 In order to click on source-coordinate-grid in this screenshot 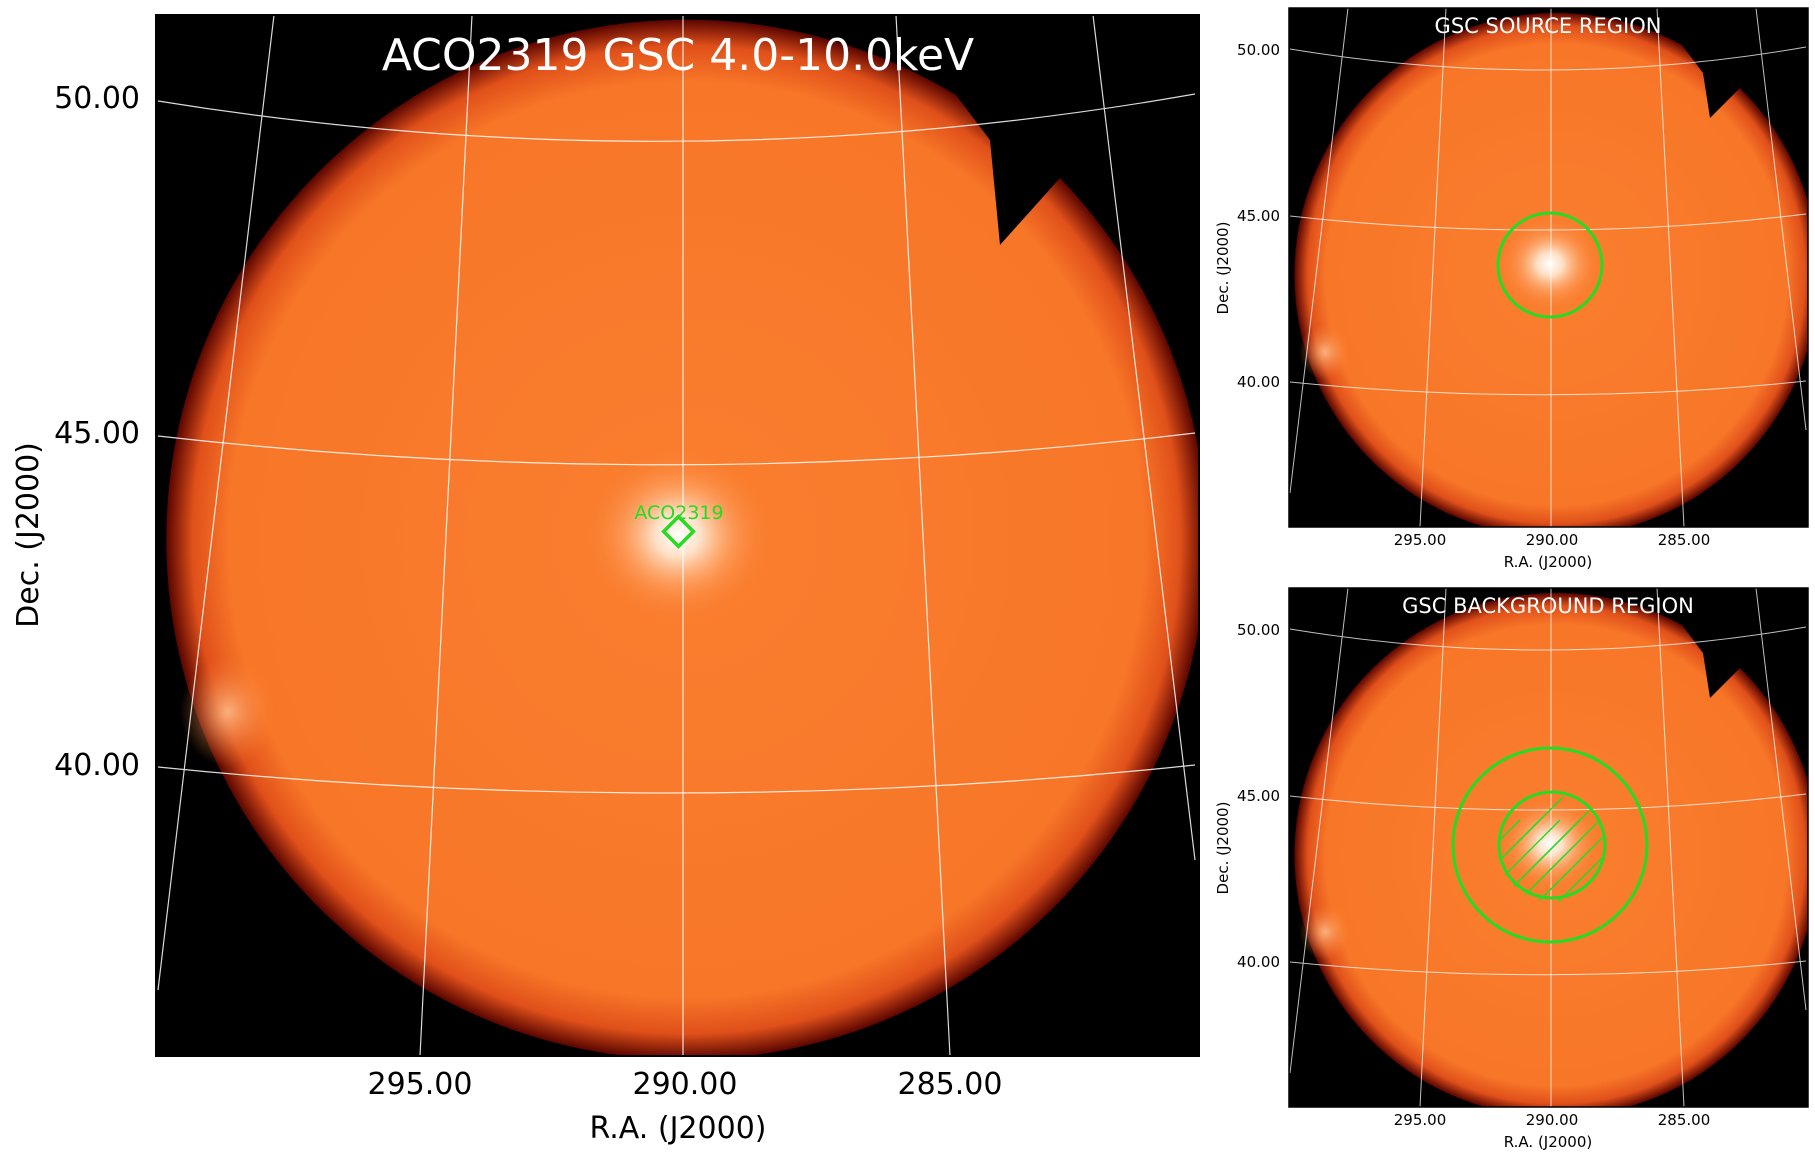, I will do `click(1548, 267)`.